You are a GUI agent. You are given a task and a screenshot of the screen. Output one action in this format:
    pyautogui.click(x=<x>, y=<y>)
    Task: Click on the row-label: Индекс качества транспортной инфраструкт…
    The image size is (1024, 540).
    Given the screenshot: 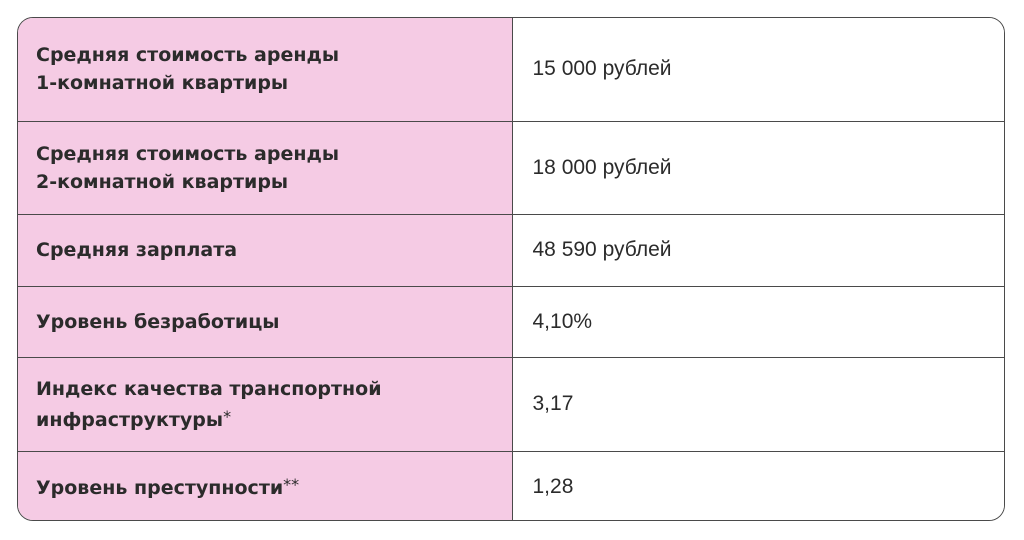 What is the action you would take?
    pyautogui.click(x=265, y=404)
    